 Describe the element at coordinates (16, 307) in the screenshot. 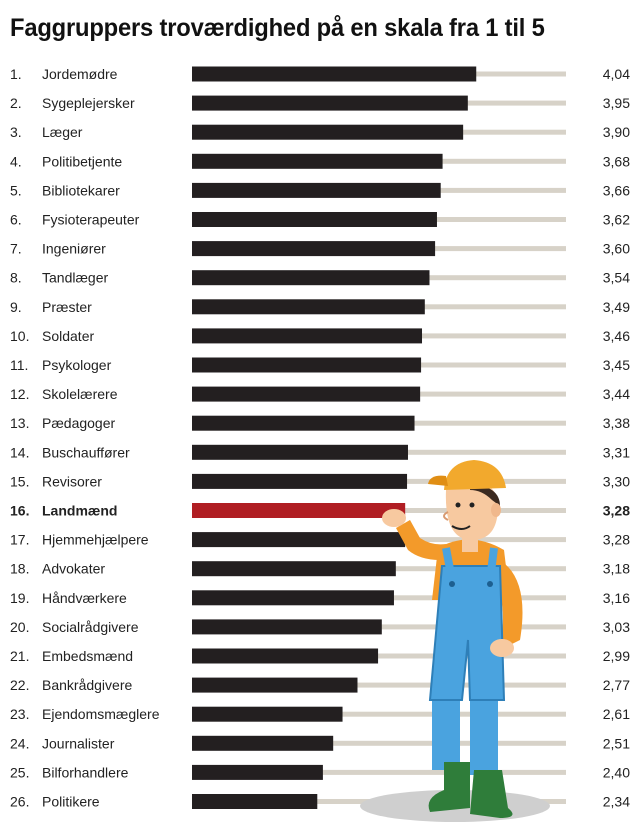

I see `rank-label: 9.` at that location.